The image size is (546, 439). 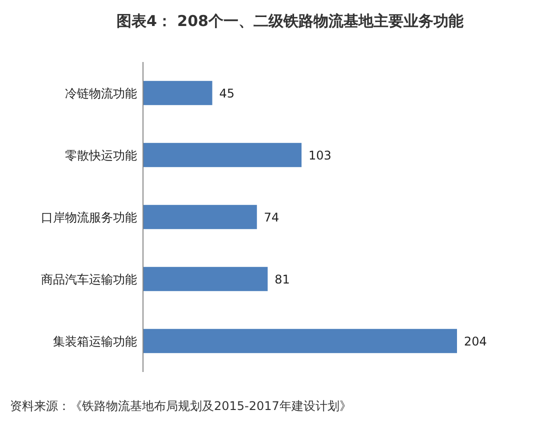 I want to click on data-label: 81, so click(x=282, y=279).